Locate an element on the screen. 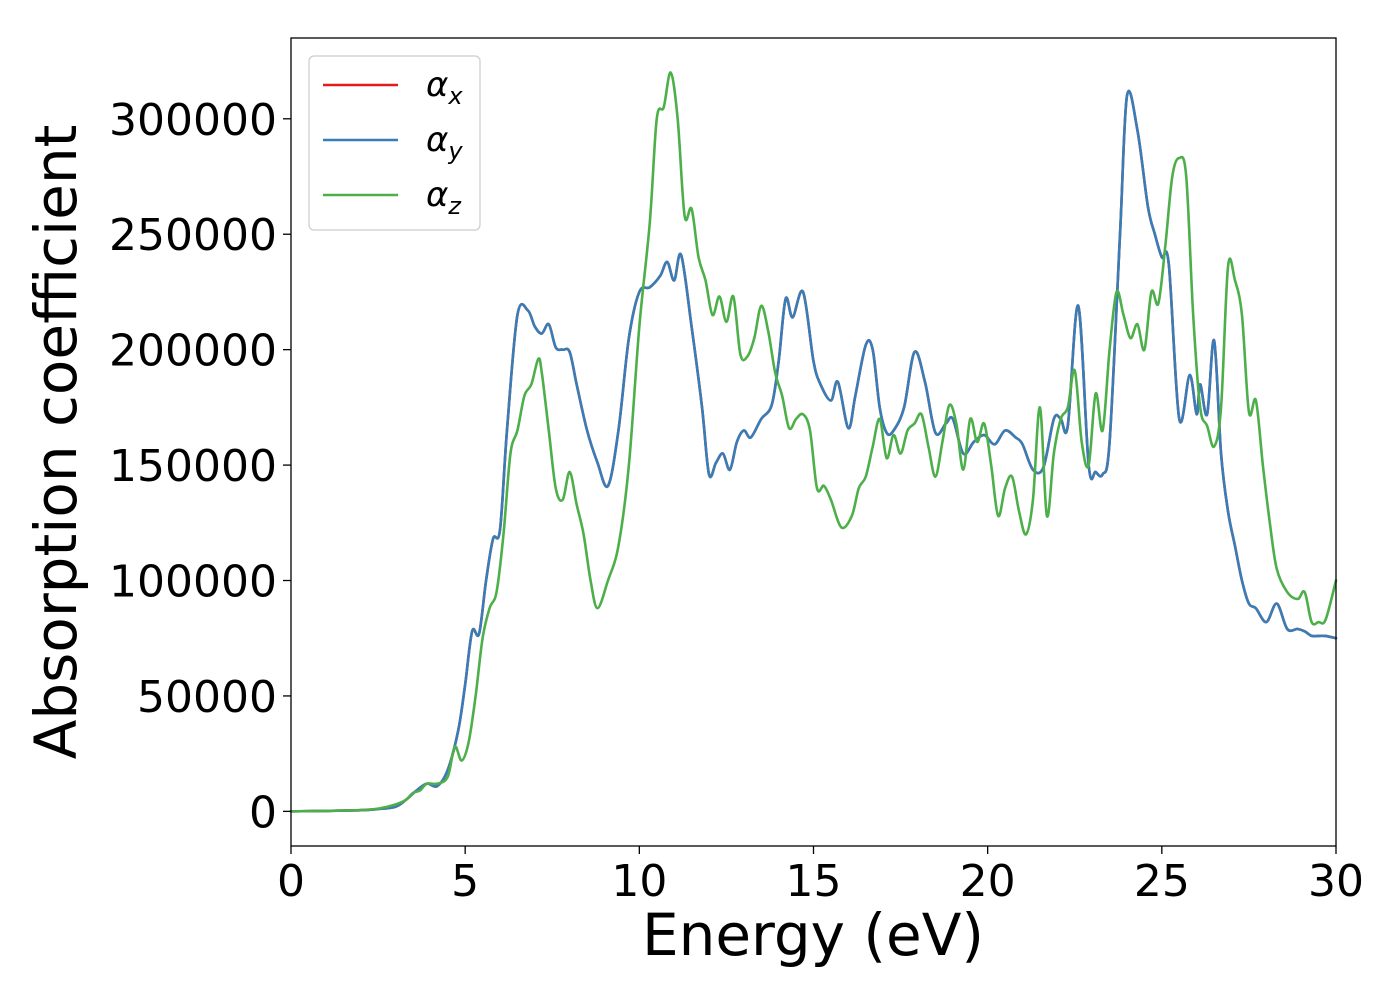  y-axis-ticks: 0 50000 100000 150000 200000 250000 300000 is located at coordinates (200, 466).